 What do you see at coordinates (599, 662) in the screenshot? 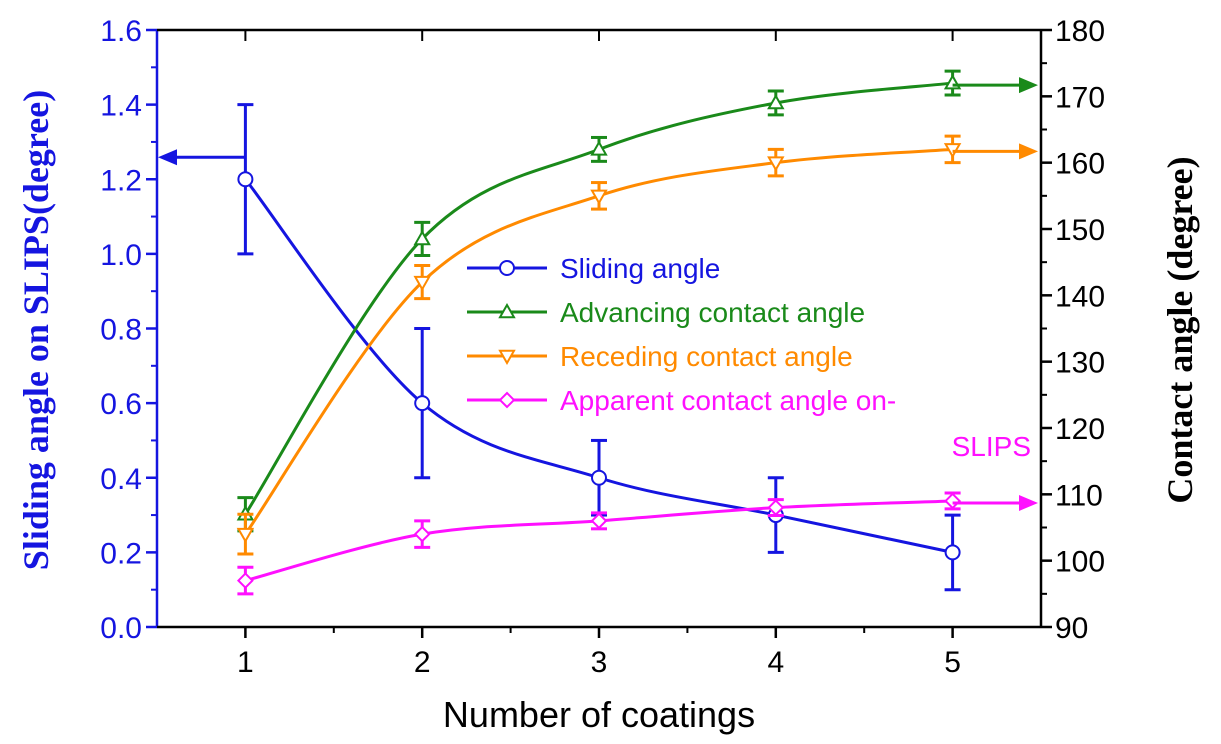
I see `x-tick-label: 3` at bounding box center [599, 662].